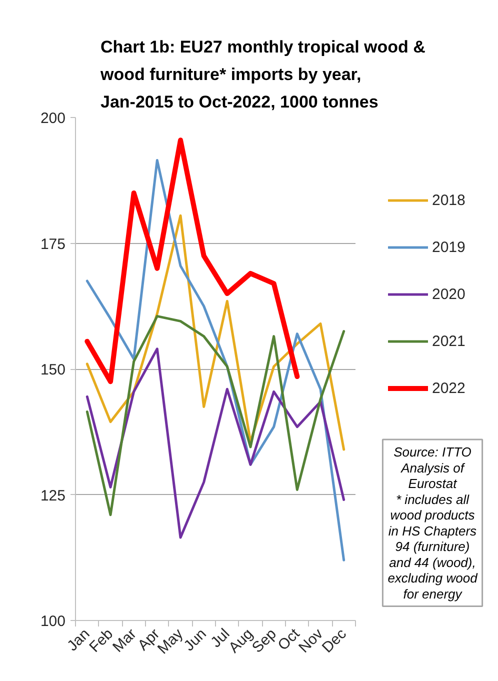  What do you see at coordinates (216, 443) in the screenshot?
I see `line-series` at bounding box center [216, 443].